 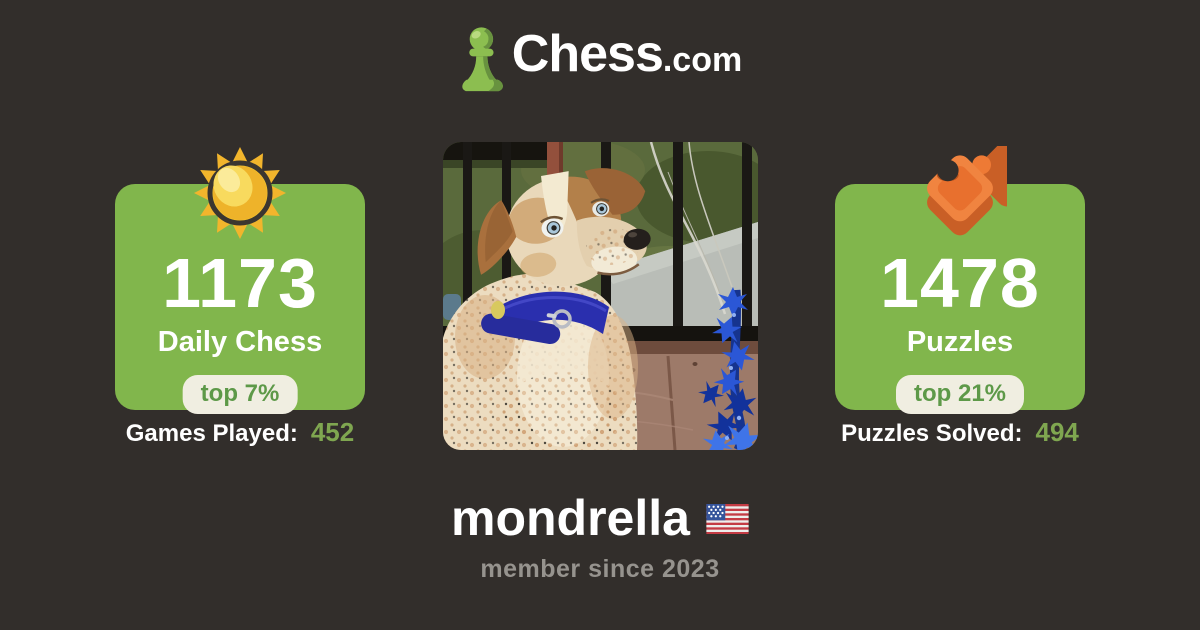 What do you see at coordinates (960, 342) in the screenshot?
I see `puzzles-mode-label: Puzzles` at bounding box center [960, 342].